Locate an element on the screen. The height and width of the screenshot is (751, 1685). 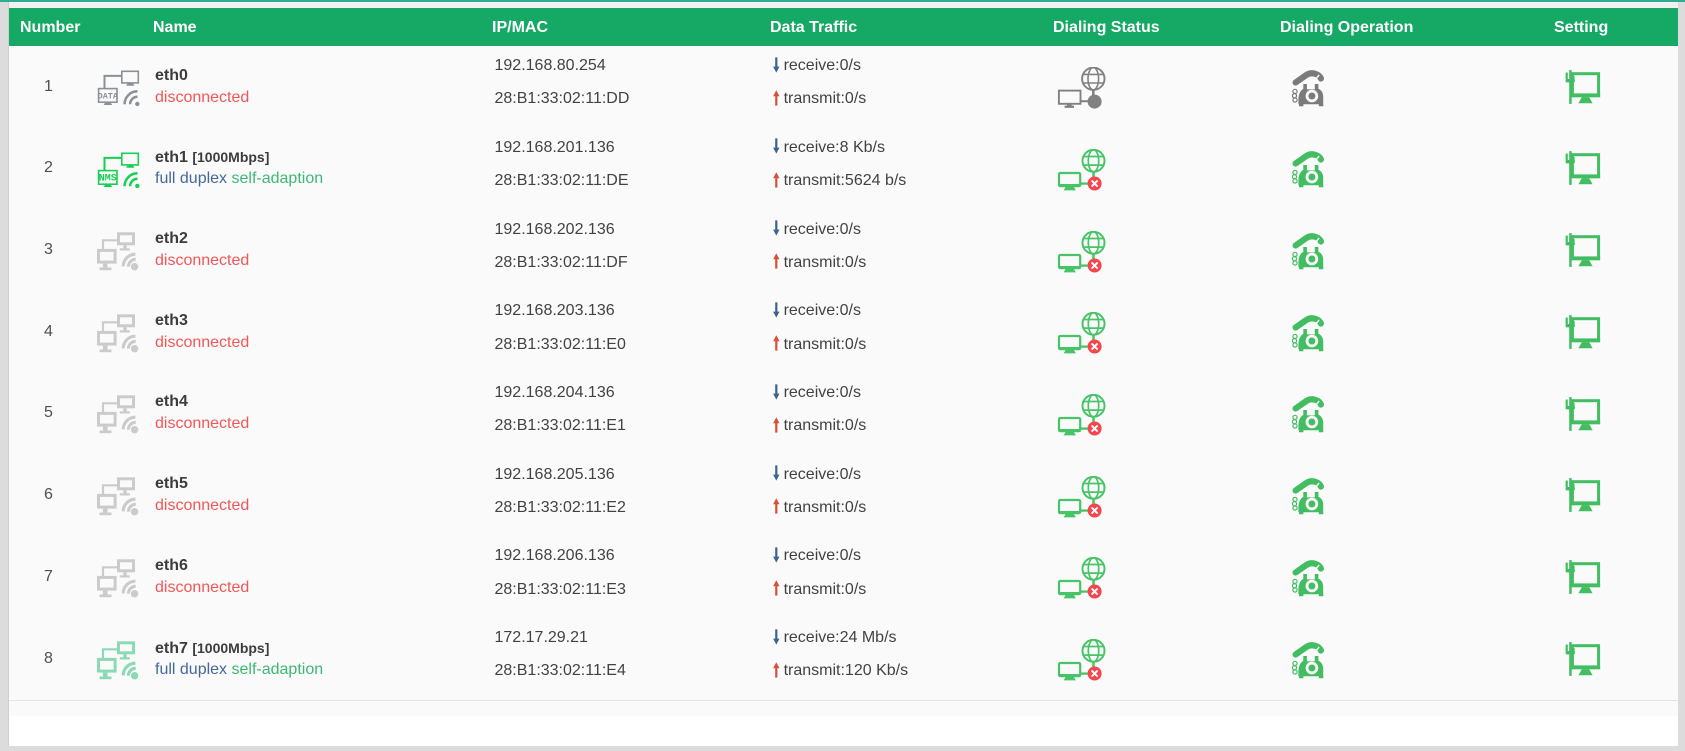
svg-text: NMS is located at coordinates (107, 178).